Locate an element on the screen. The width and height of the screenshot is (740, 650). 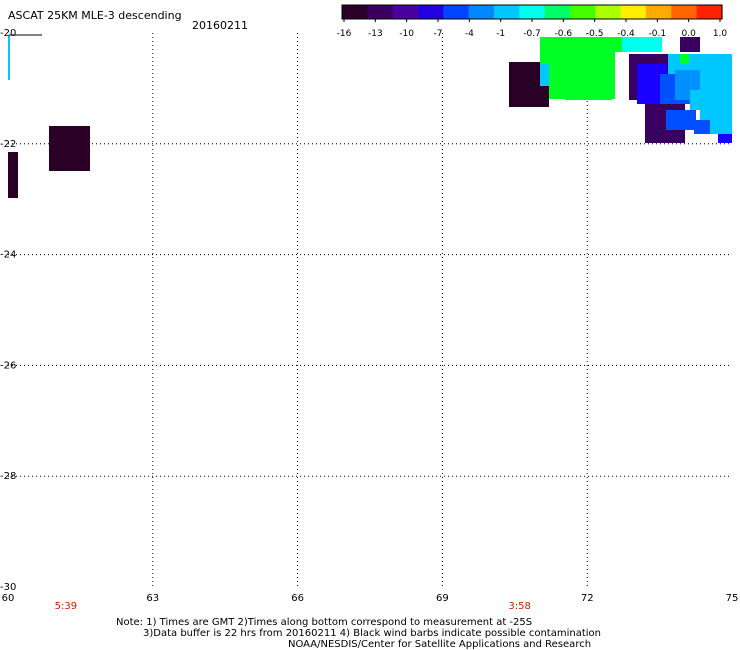
colorbar-label: -0.4 is located at coordinates (626, 34).